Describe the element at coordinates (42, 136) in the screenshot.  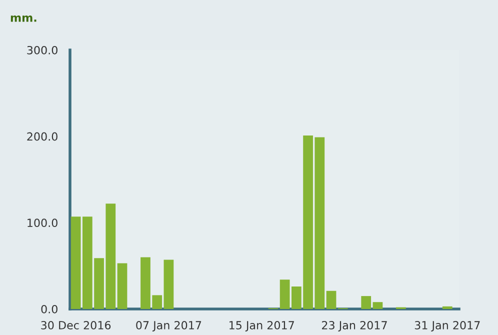
I see `y-tick-label: 200.0` at that location.